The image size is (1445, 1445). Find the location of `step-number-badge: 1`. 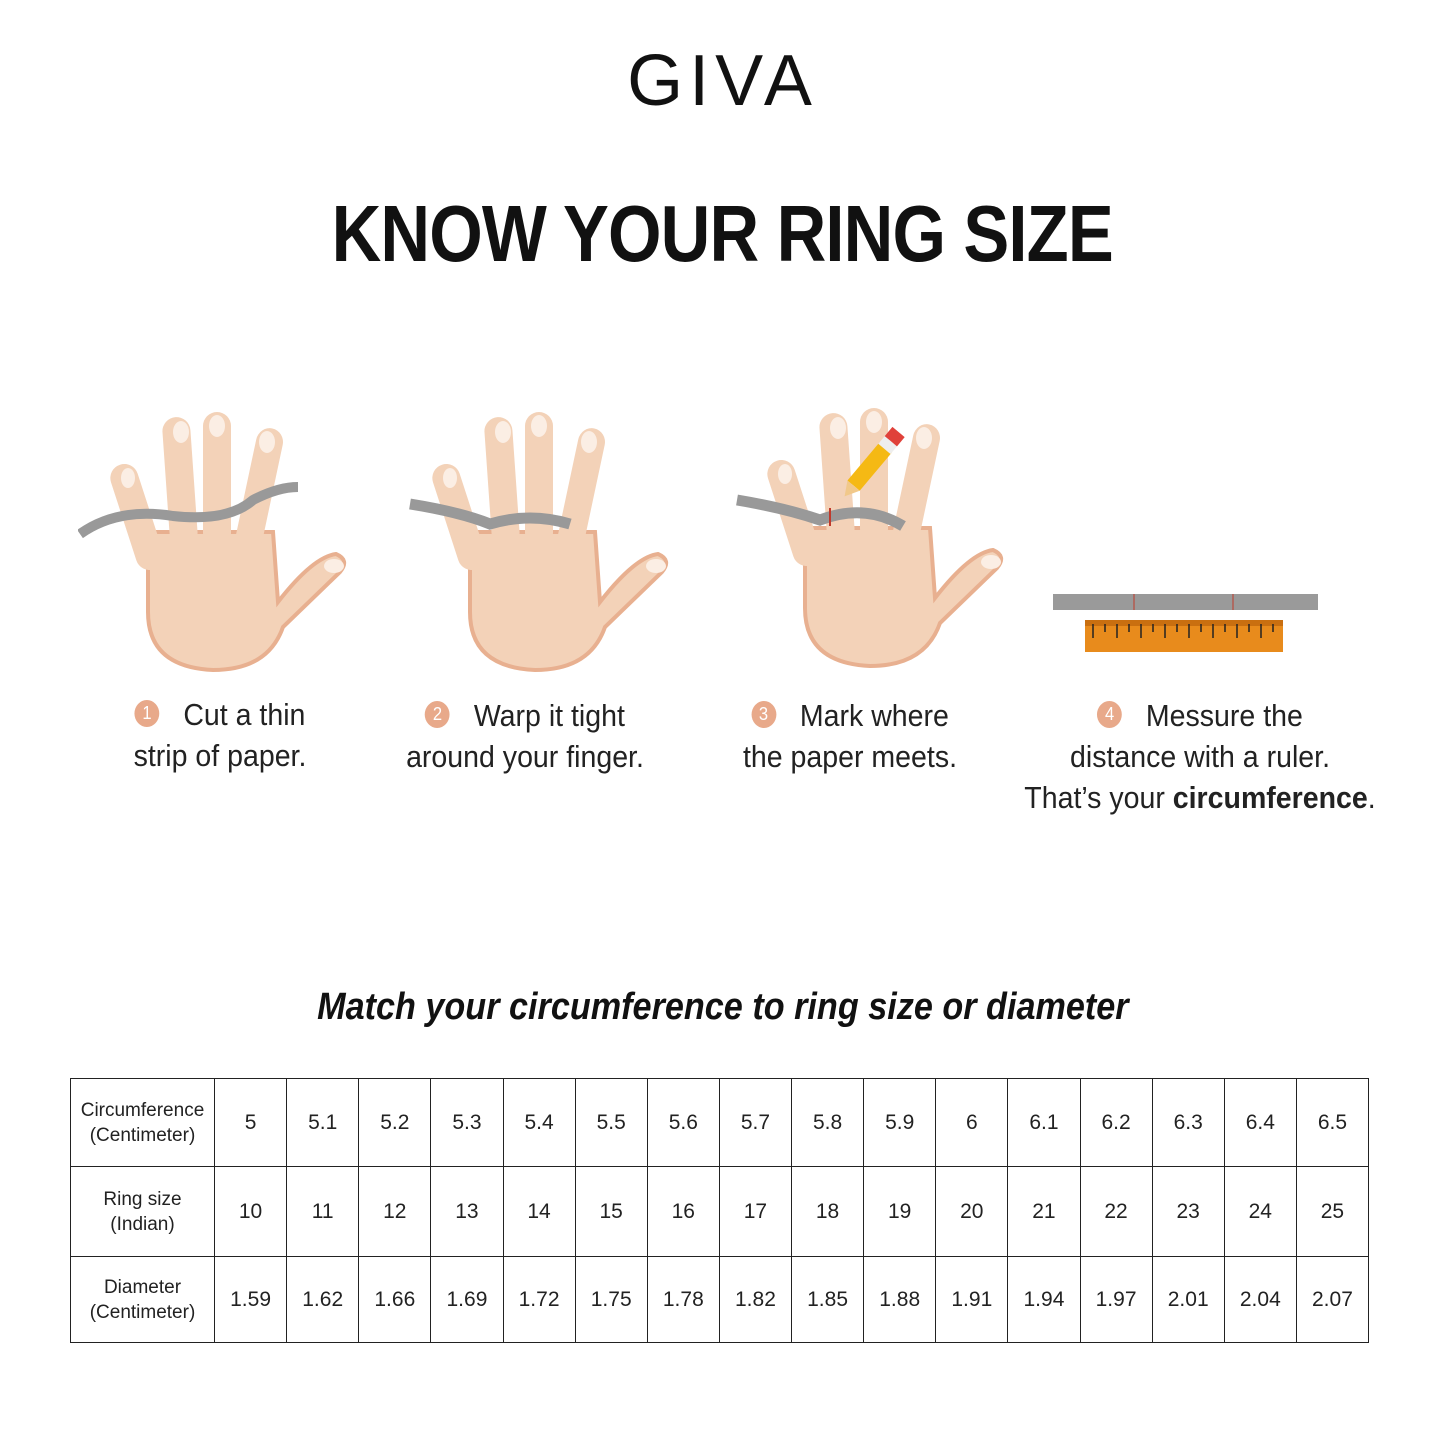

step-number-badge: 1 is located at coordinates (147, 714).